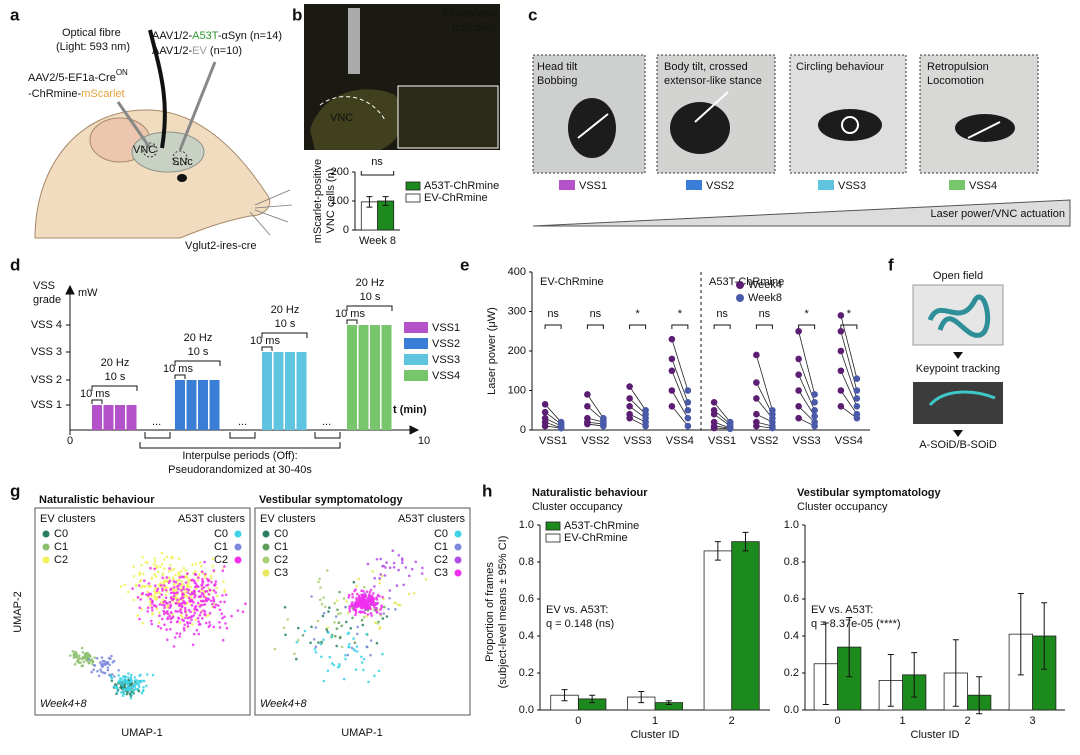 This screenshot has height=755, width=1080. Describe the element at coordinates (70, 441) in the screenshot. I see `label: 0` at that location.